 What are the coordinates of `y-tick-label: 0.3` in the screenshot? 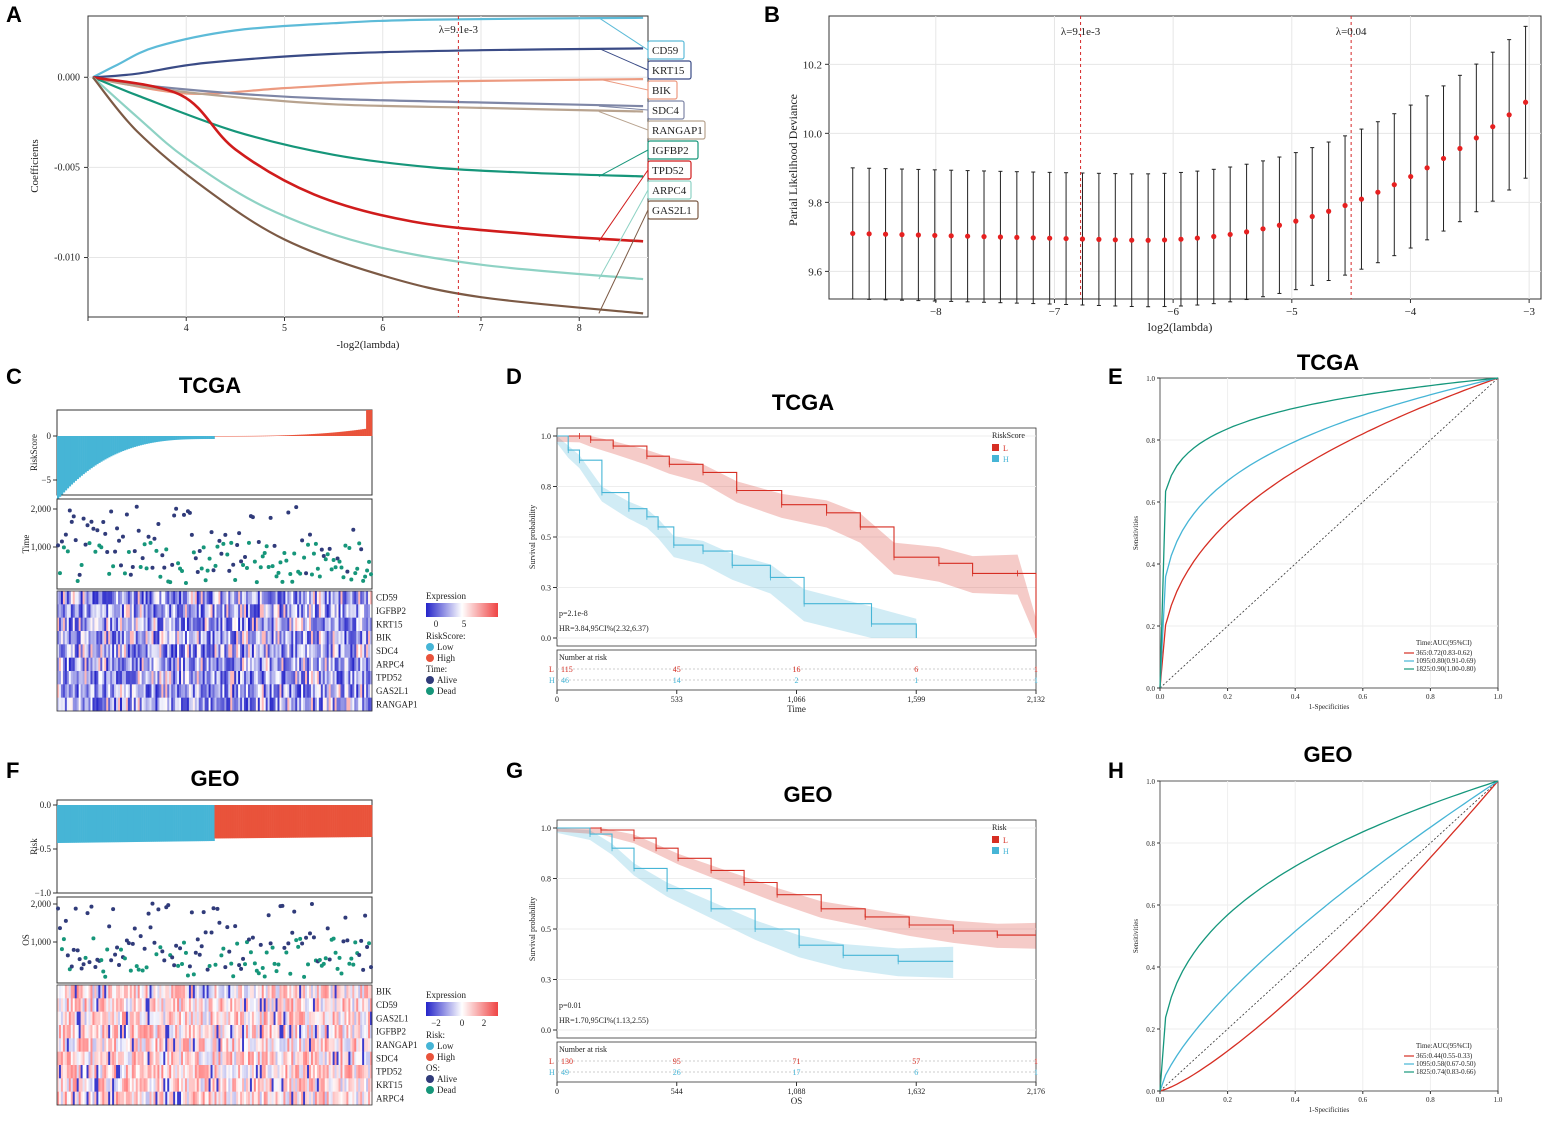 It's located at (546, 980).